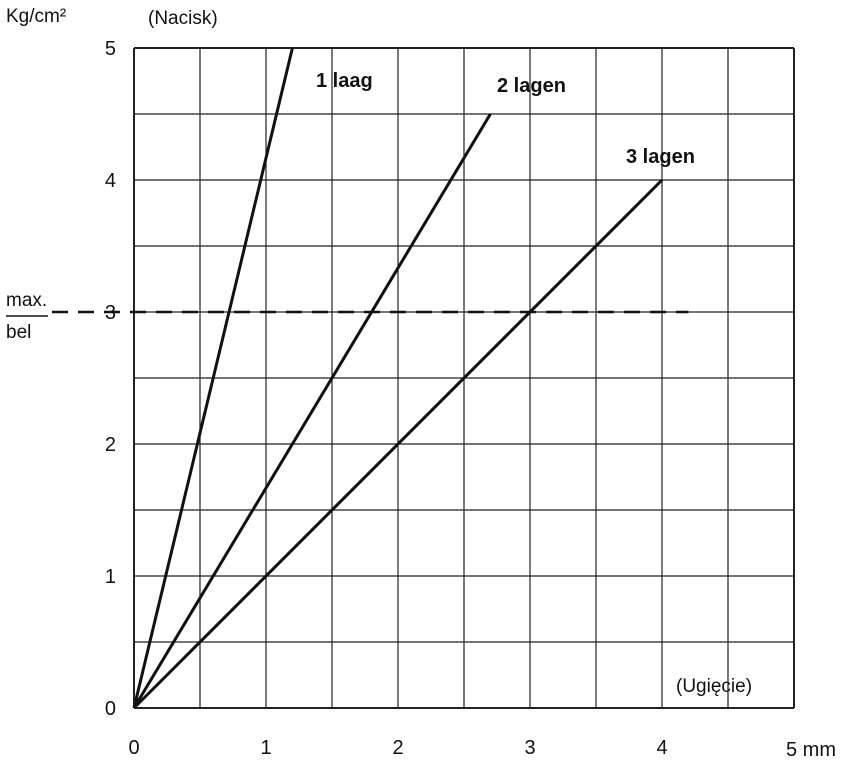 This screenshot has width=863, height=772. I want to click on reference-label-line1: max., so click(26, 300).